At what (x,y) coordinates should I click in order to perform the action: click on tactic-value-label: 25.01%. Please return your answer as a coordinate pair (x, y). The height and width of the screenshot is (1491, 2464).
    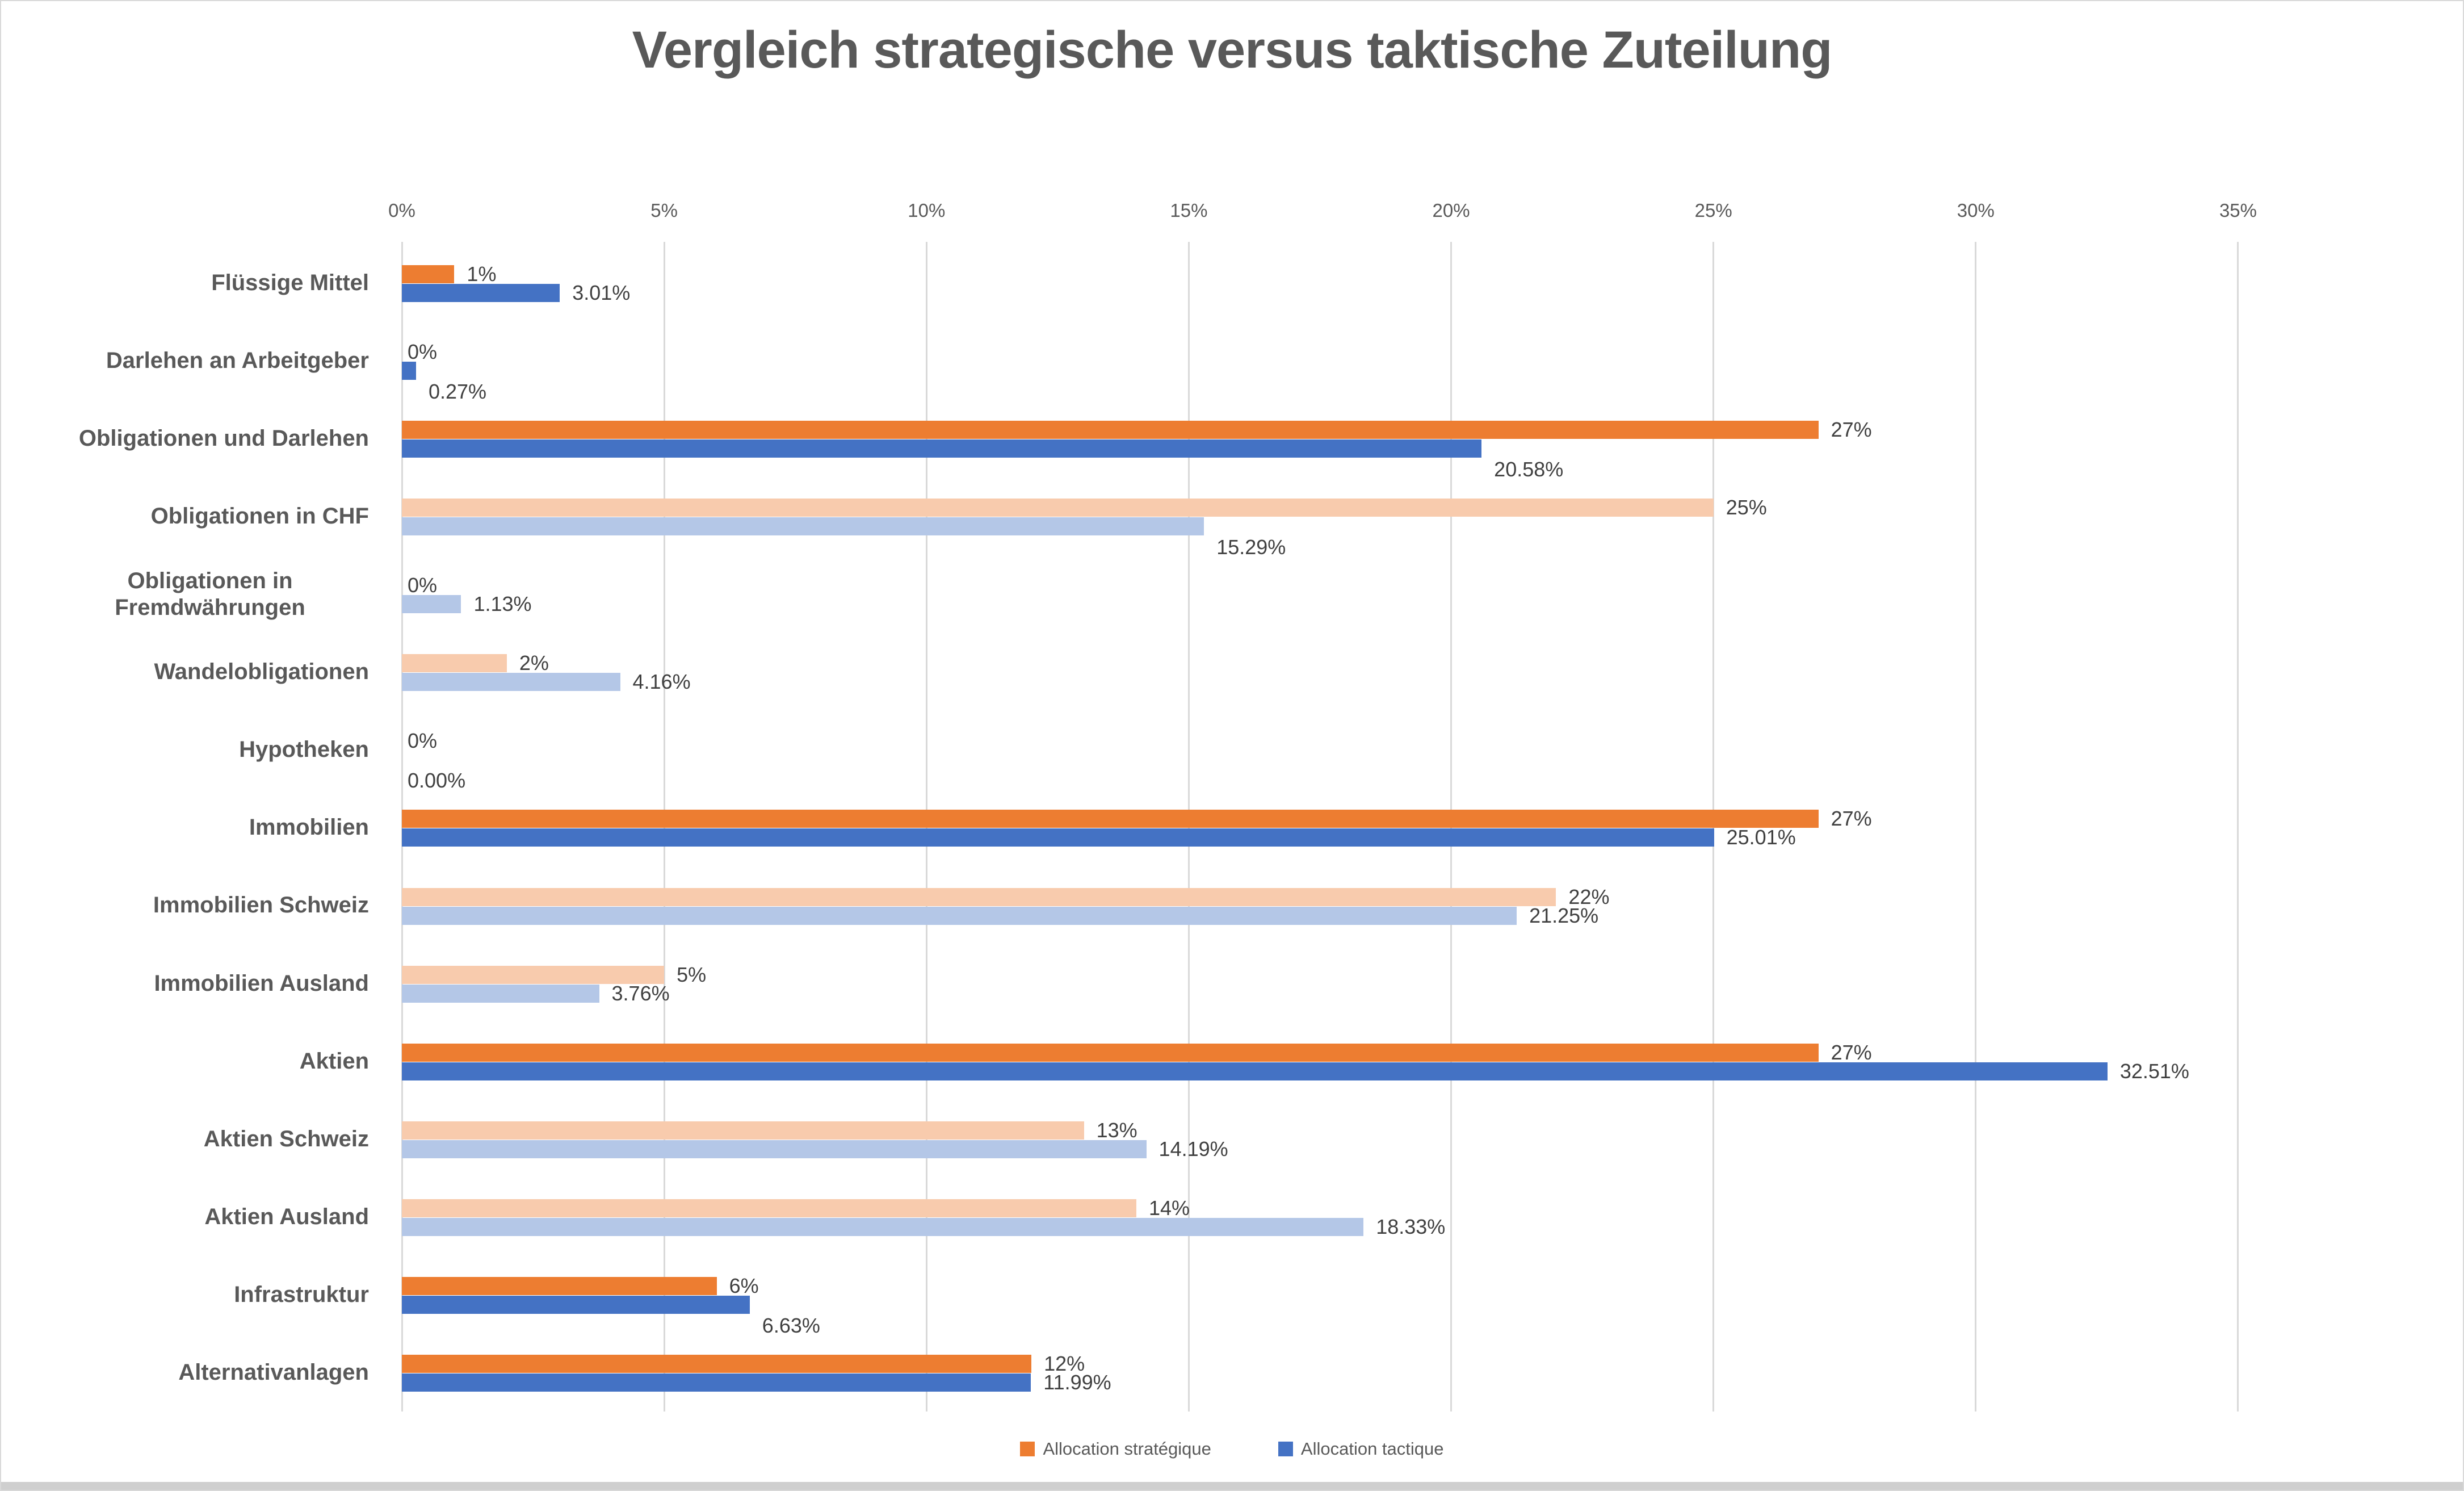
    Looking at the image, I should click on (1761, 837).